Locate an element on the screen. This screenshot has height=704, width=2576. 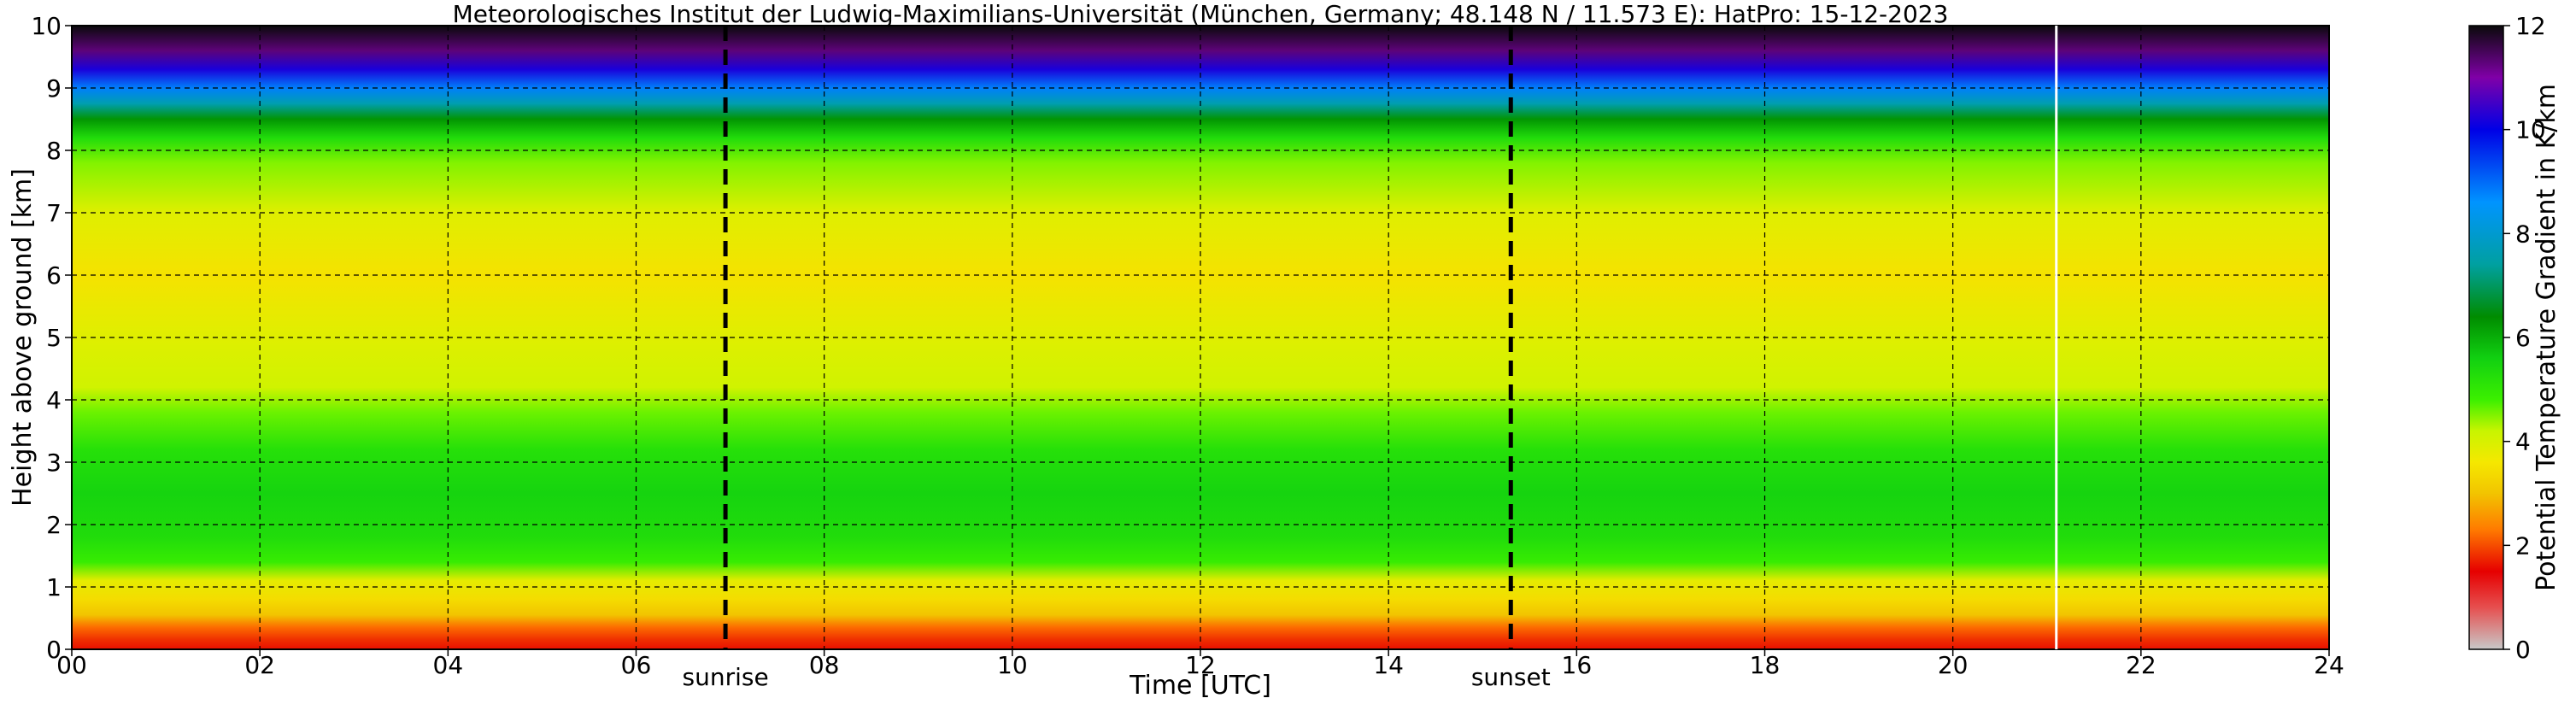
y-axis: 0 1 2 3 4 5 6 7 8 9 10 is located at coordinates (51, 338).